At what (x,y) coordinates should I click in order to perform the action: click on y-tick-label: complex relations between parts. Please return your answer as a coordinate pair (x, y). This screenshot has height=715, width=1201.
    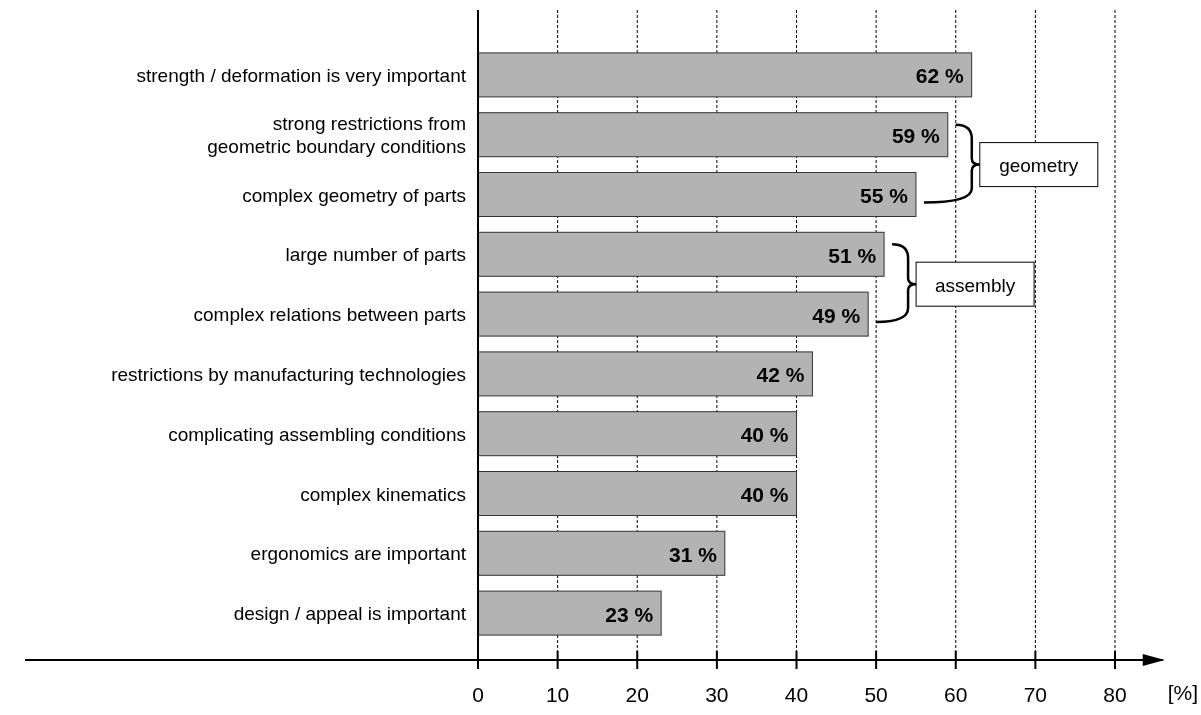
    Looking at the image, I should click on (329, 314).